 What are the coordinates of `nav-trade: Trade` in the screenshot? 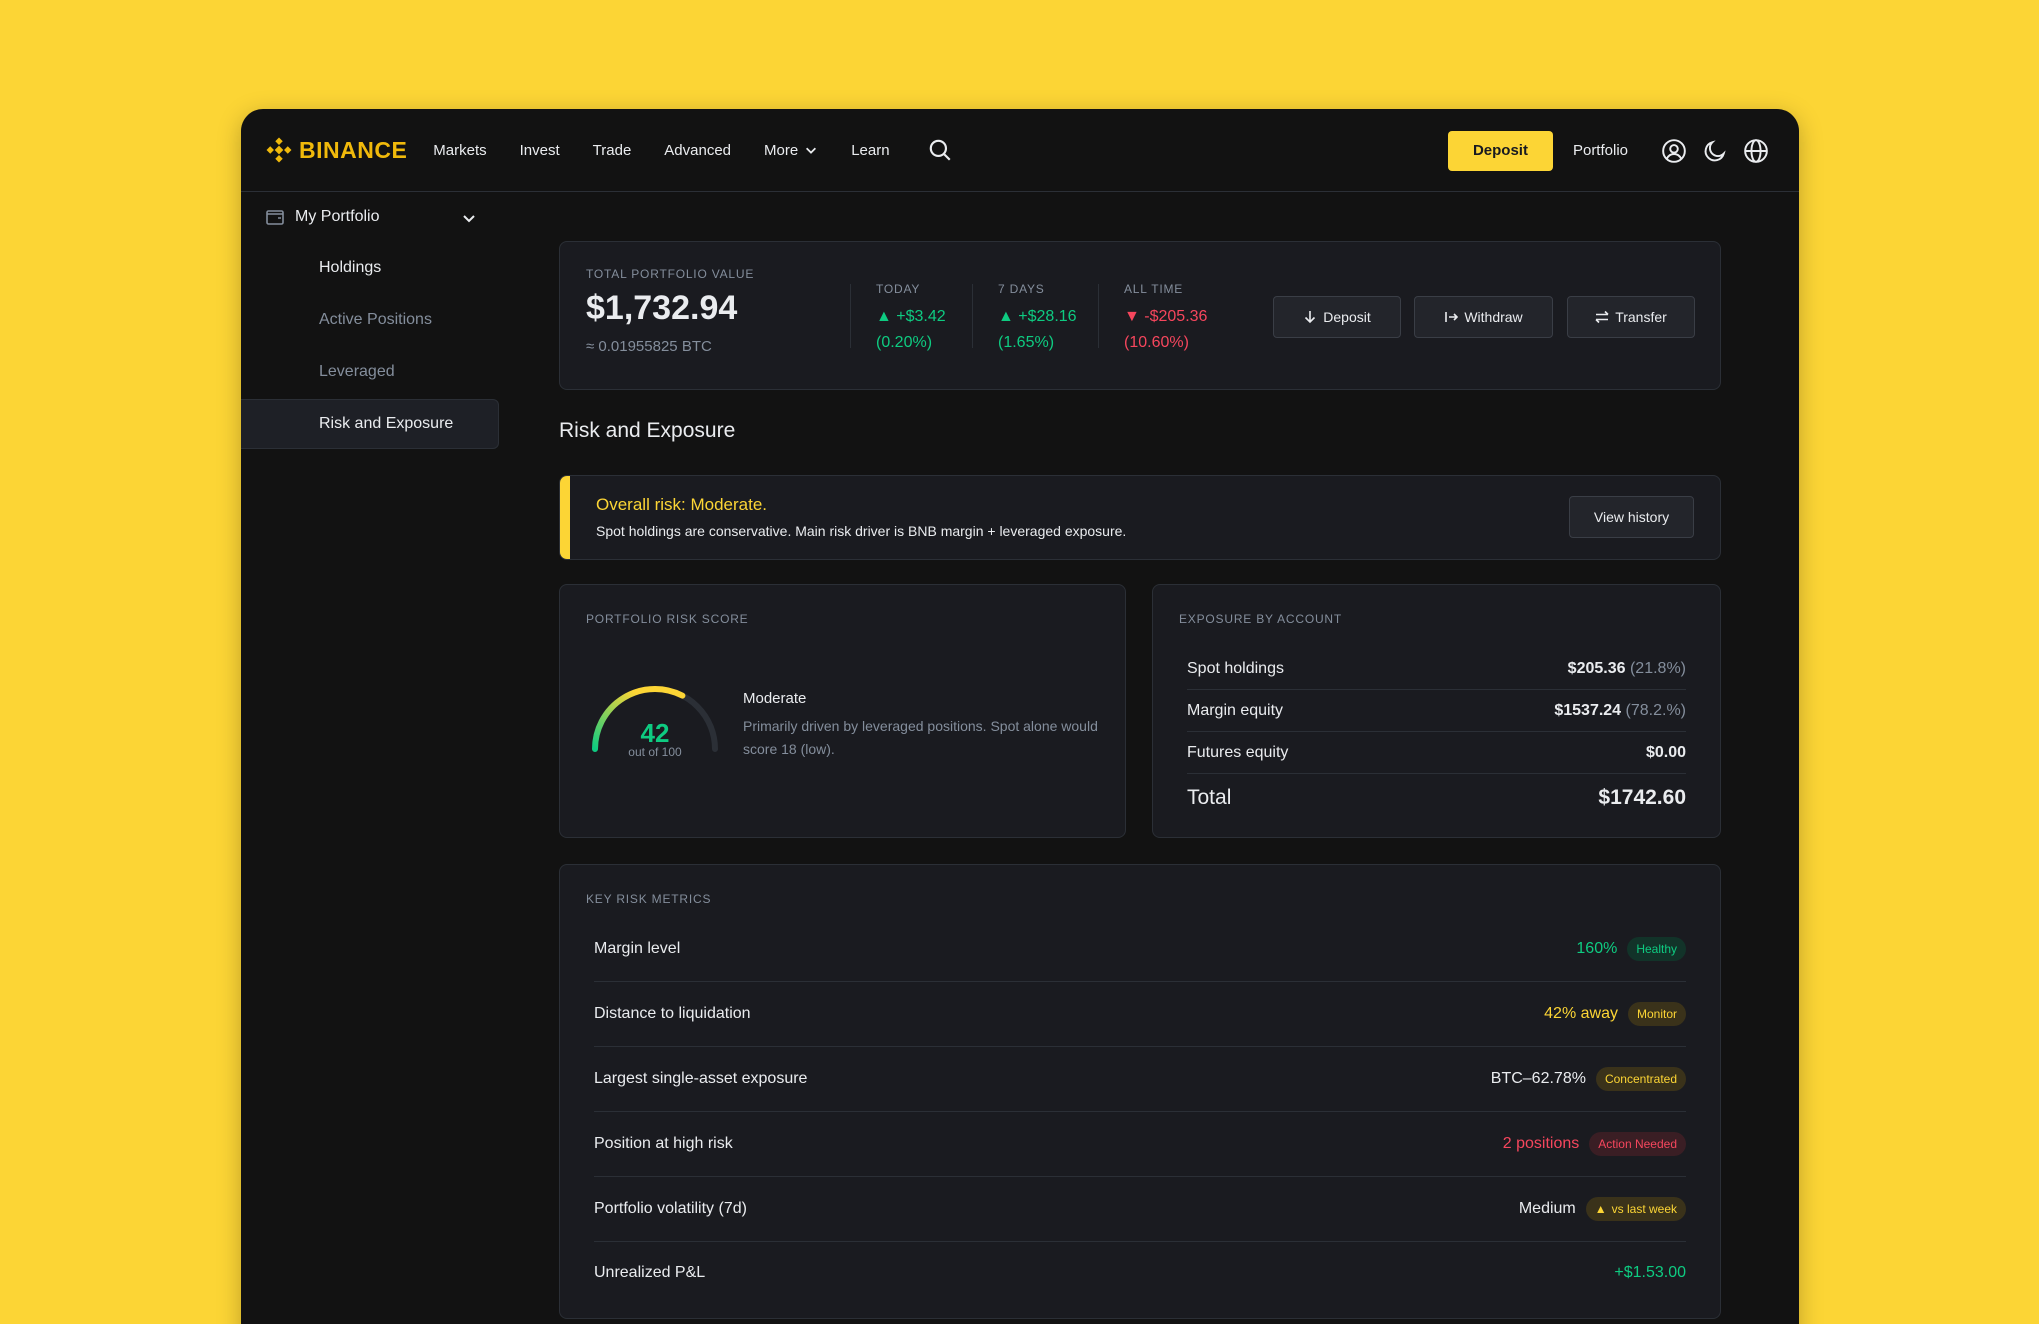 It's located at (612, 150).